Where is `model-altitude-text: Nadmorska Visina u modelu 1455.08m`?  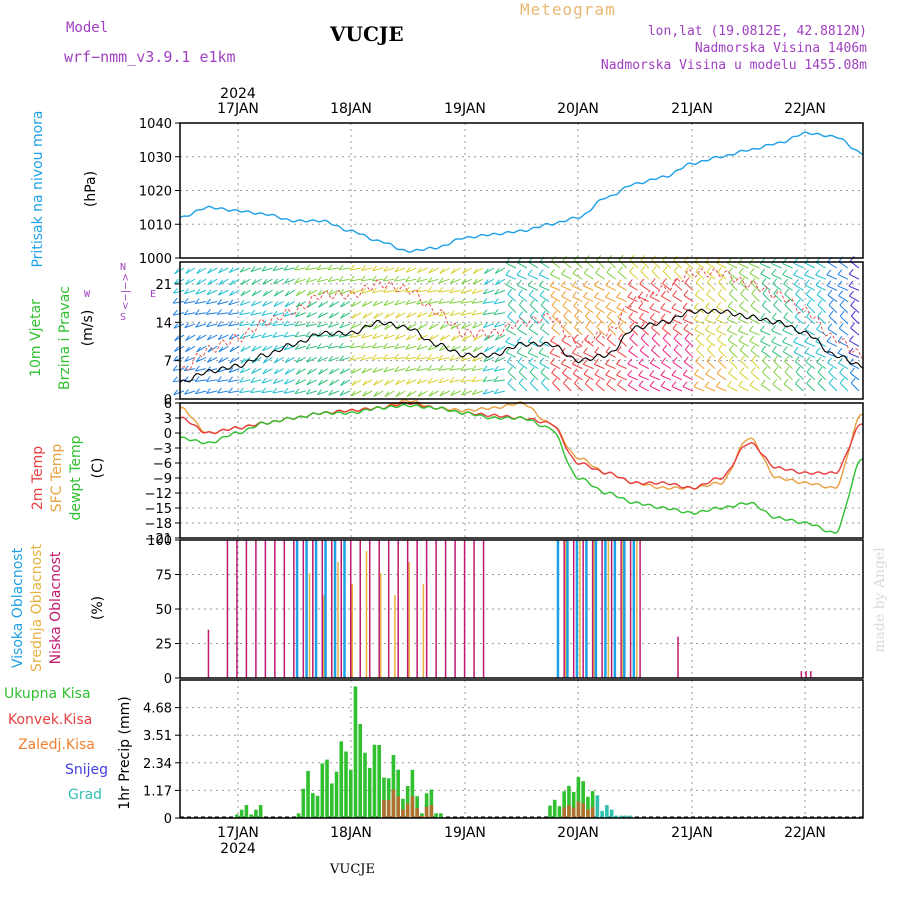 model-altitude-text: Nadmorska Visina u modelu 1455.08m is located at coordinates (733, 65).